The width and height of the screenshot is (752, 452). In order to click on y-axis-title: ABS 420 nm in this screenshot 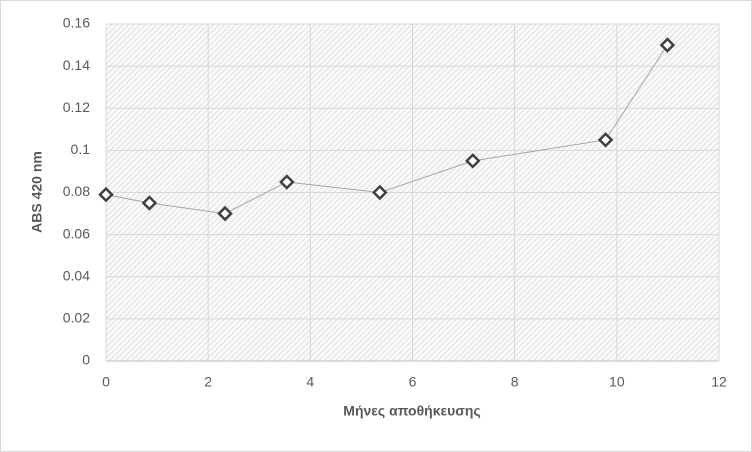, I will do `click(37, 192)`.